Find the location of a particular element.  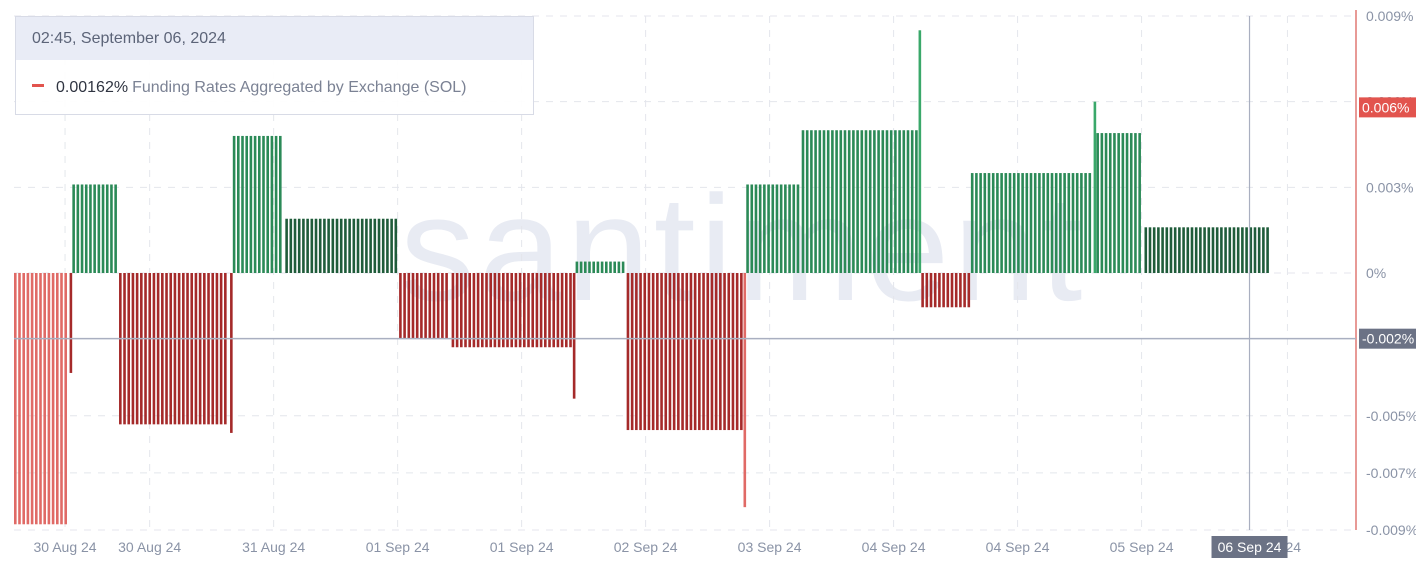

last-value-tag: 0.006% is located at coordinates (1387, 107).